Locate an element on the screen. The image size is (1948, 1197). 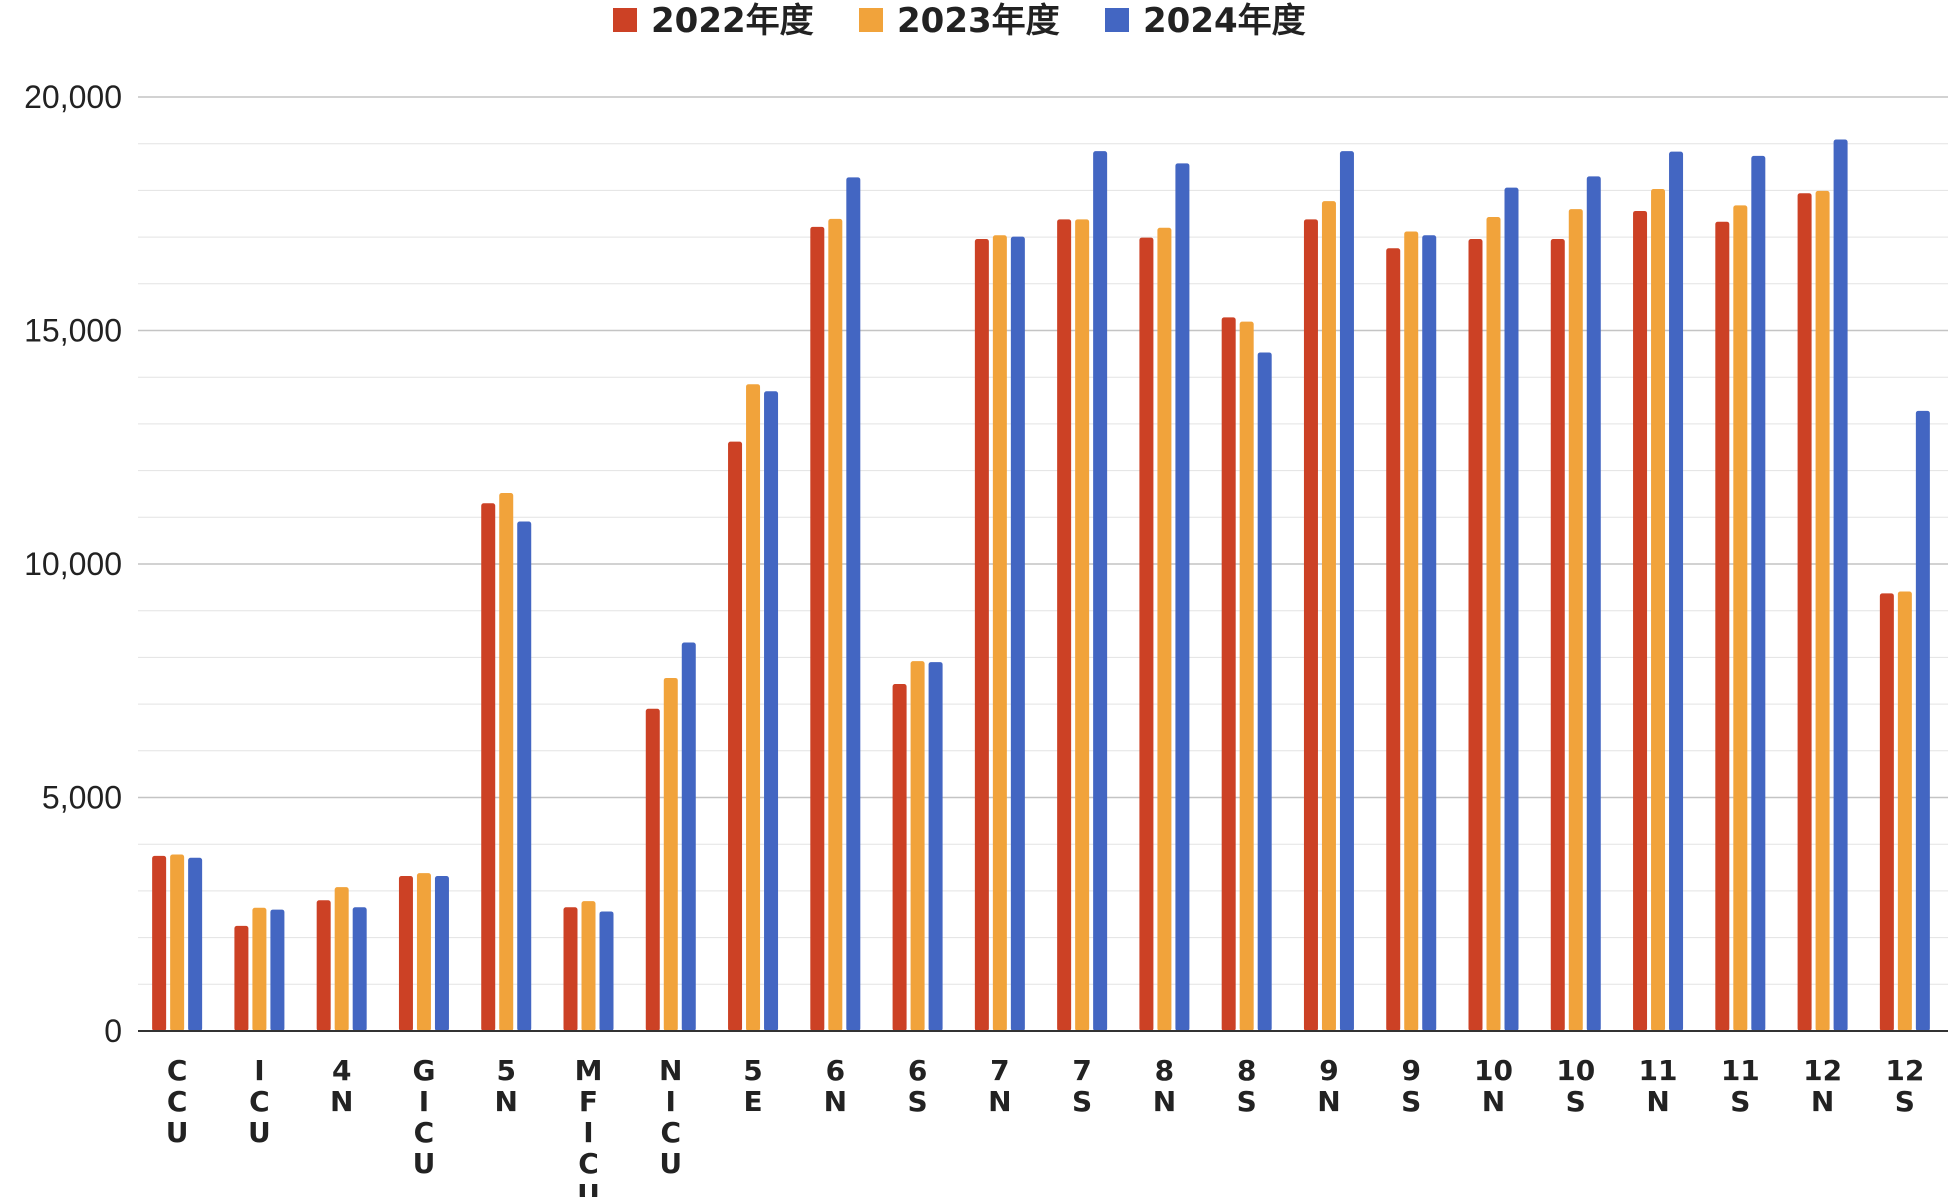
x-tick-label-5N: 5N is located at coordinates (506, 1086).